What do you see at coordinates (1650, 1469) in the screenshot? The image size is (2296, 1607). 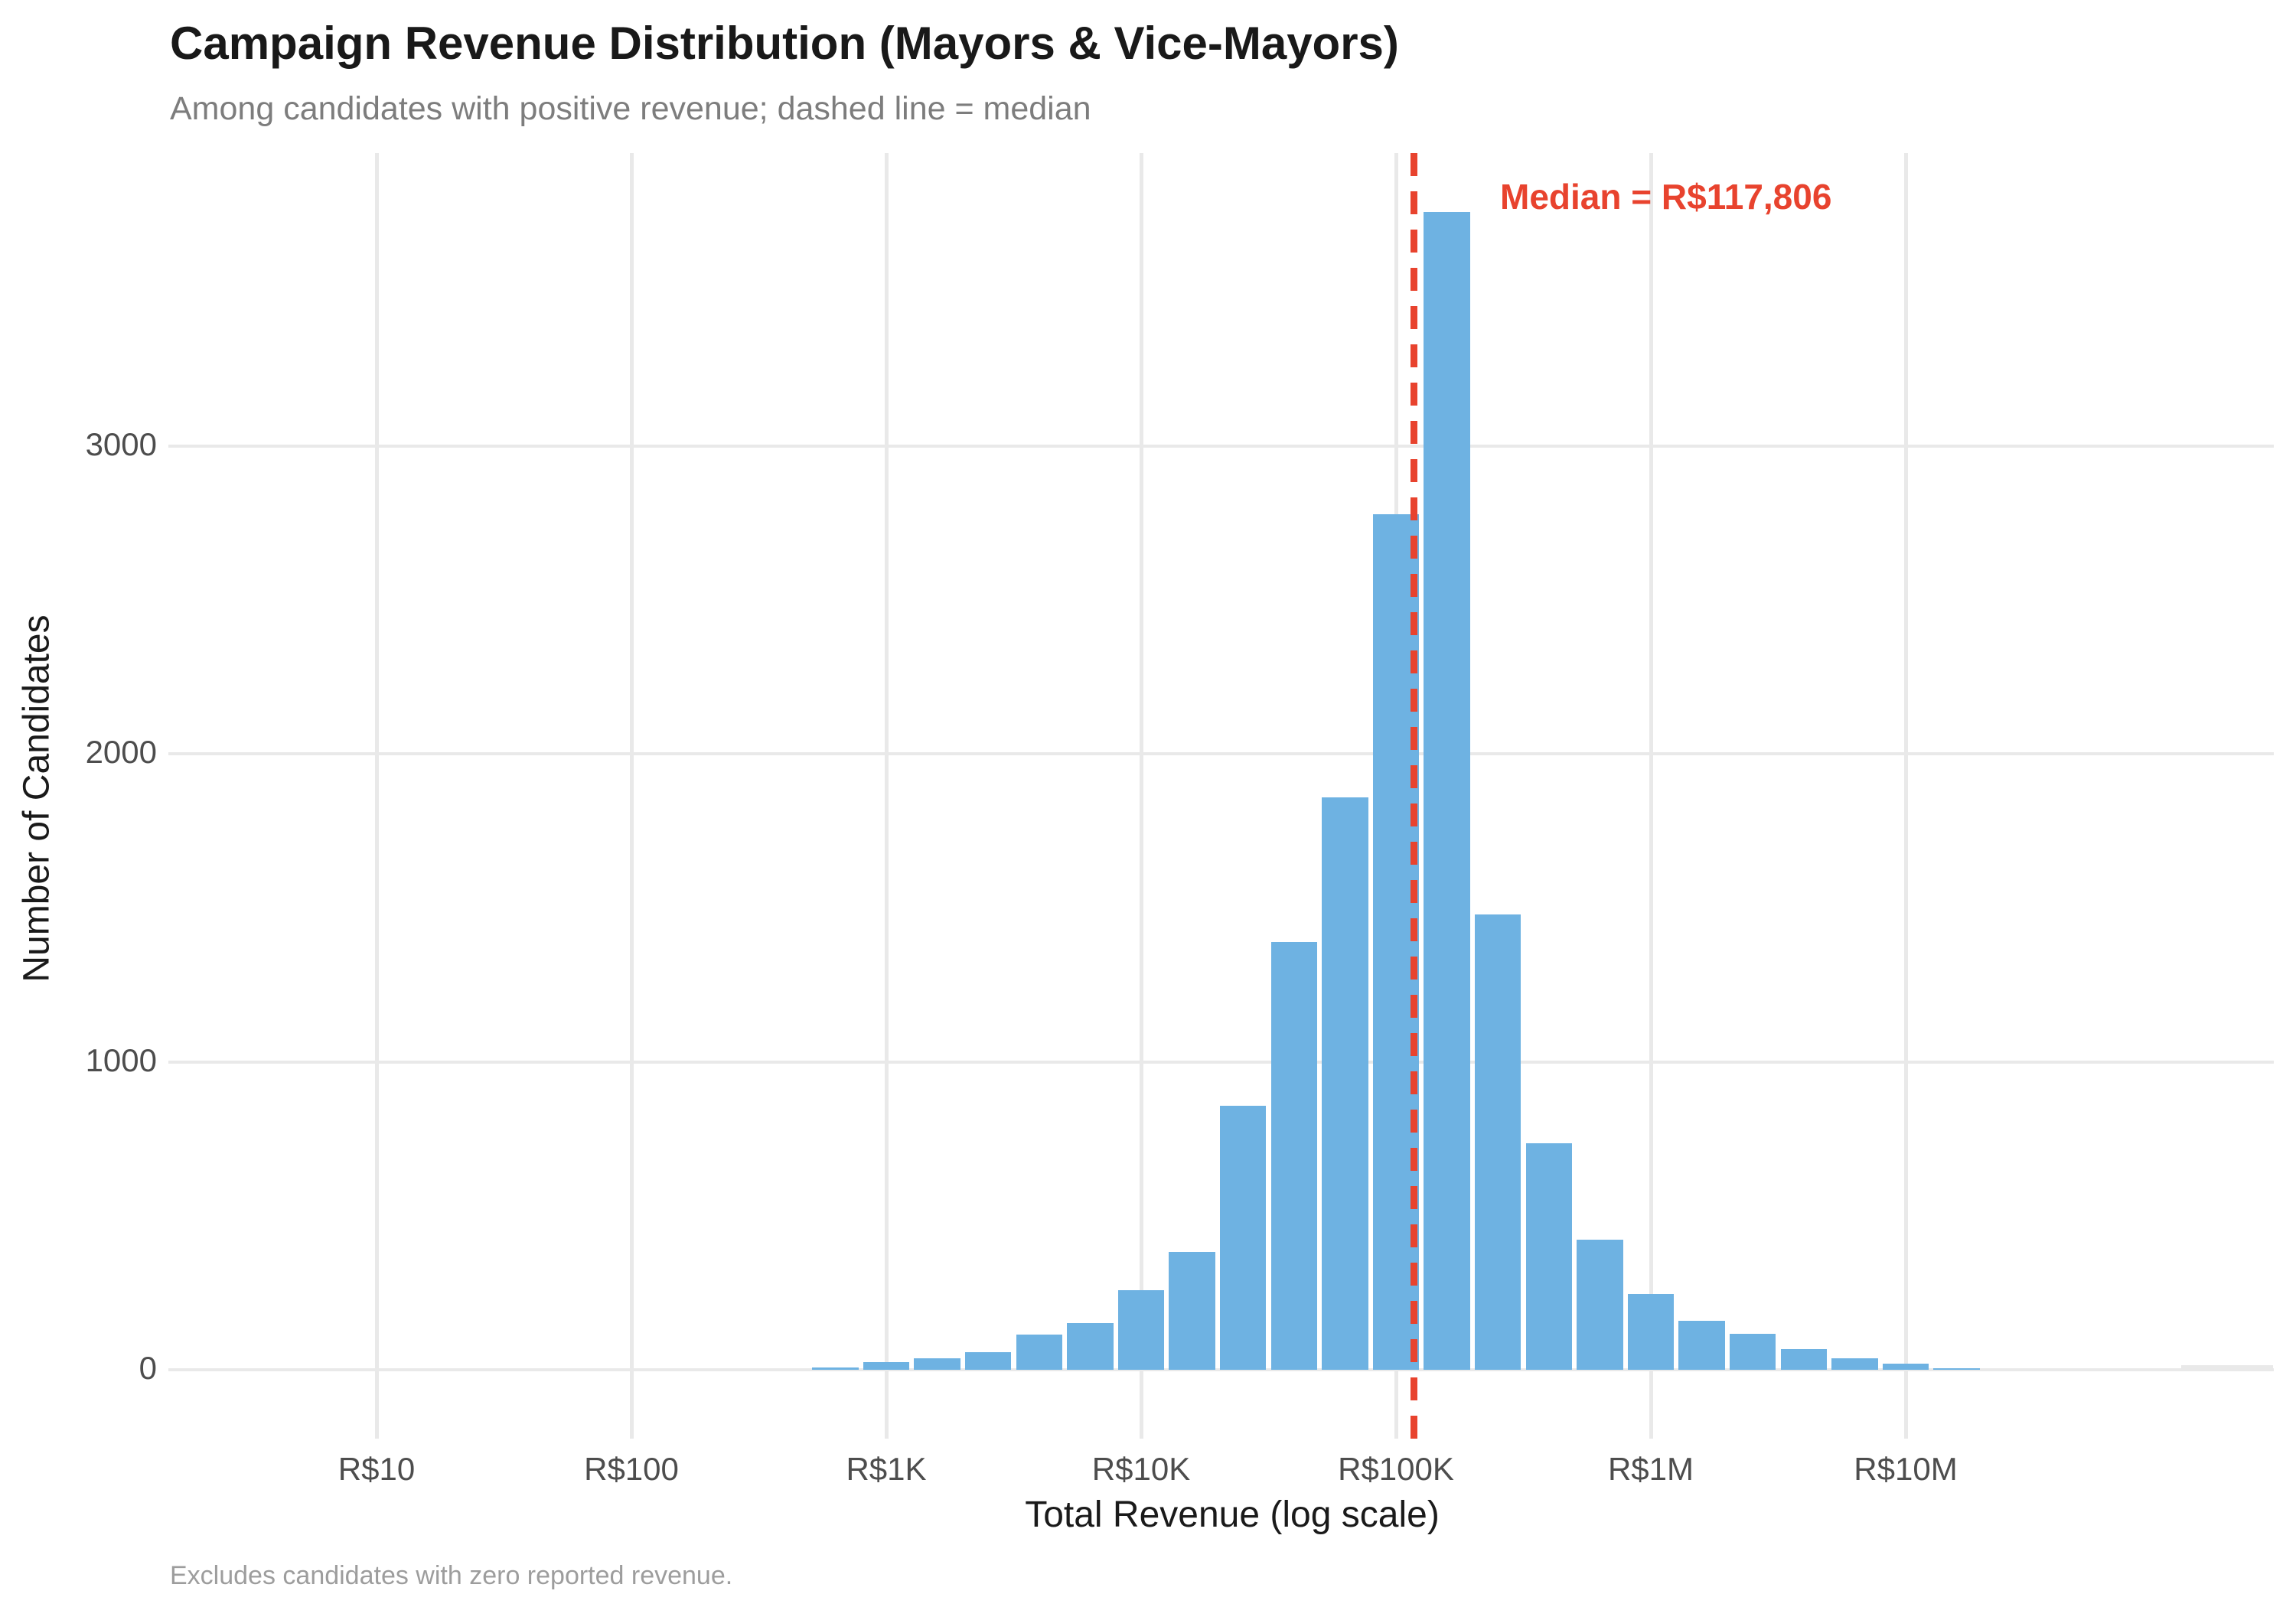 I see `x-tick-label: R$1M` at bounding box center [1650, 1469].